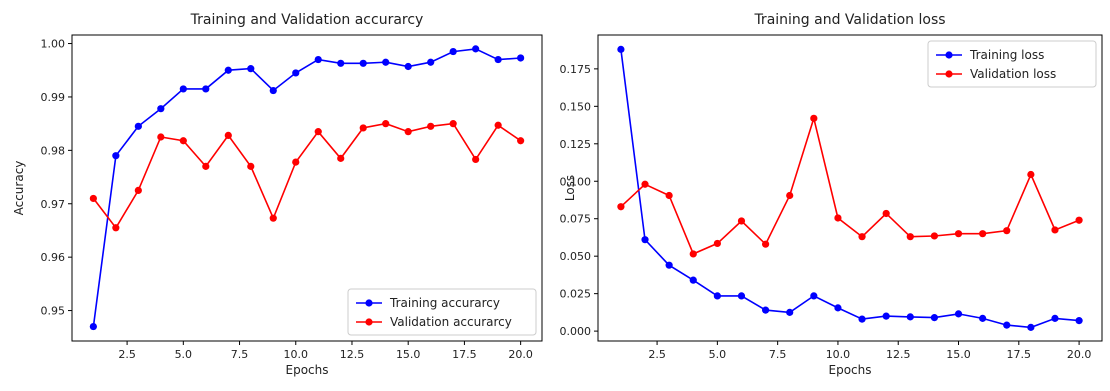 This screenshot has height=391, width=1110. What do you see at coordinates (575, 106) in the screenshot?
I see `y-tick-label: 0.150` at bounding box center [575, 106].